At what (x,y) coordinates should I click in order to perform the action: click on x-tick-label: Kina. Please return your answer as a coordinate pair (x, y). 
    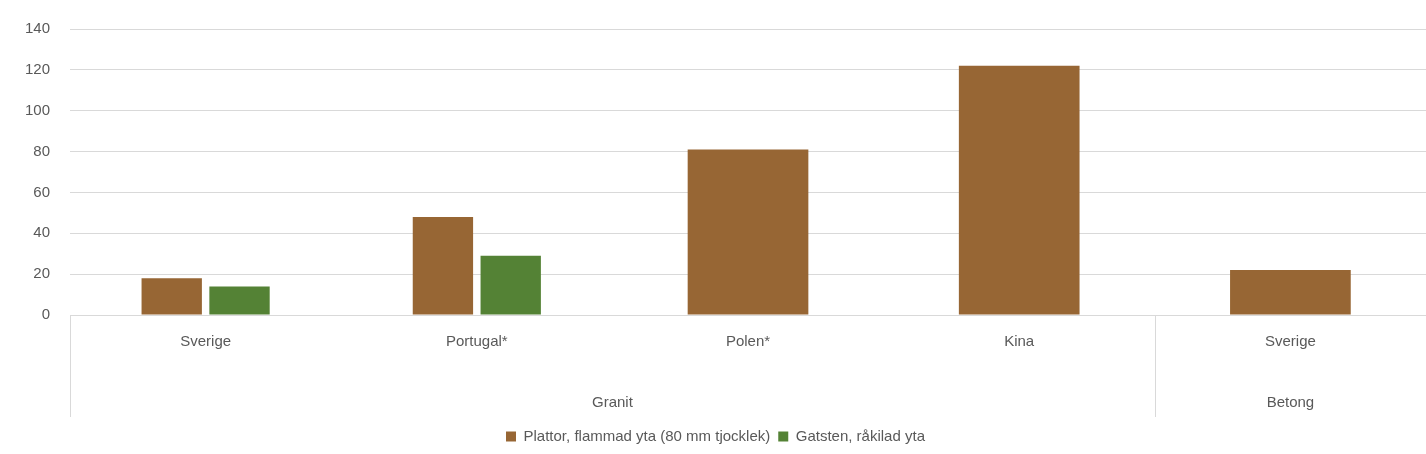
    Looking at the image, I should click on (1019, 341).